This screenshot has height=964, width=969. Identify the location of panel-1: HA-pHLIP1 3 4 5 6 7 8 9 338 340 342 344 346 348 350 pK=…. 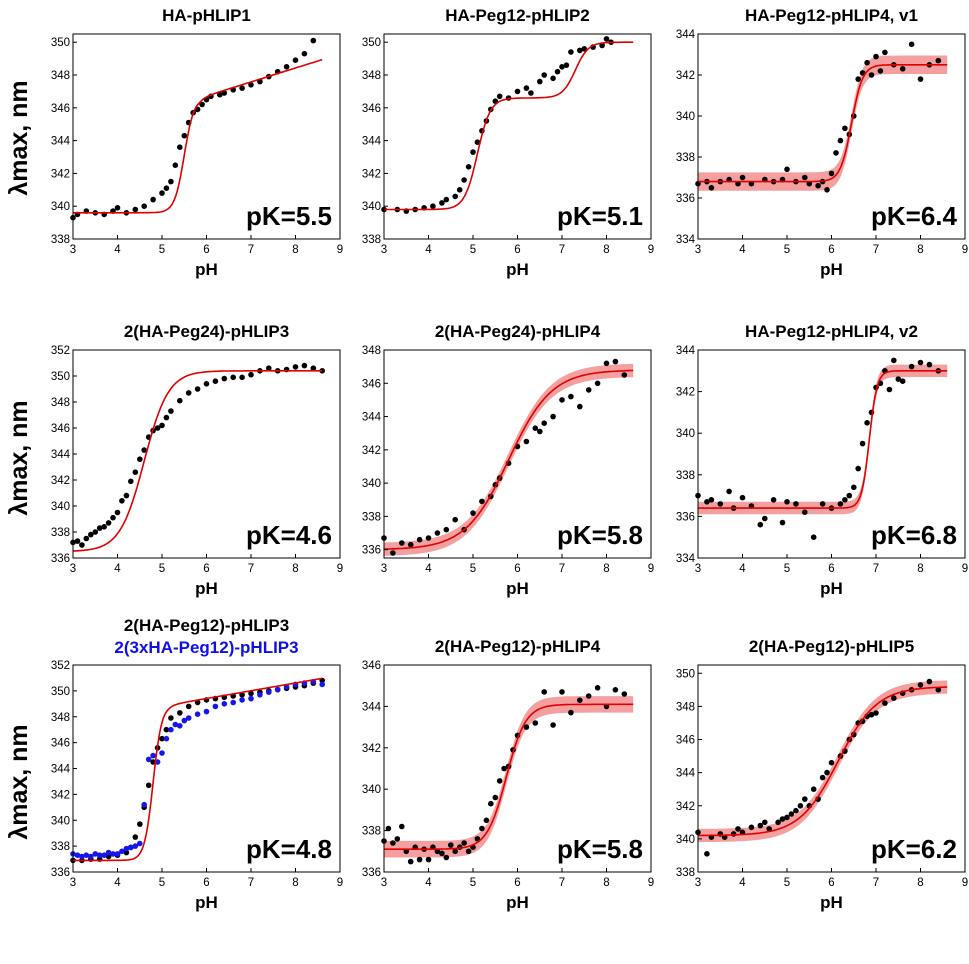
(197, 142).